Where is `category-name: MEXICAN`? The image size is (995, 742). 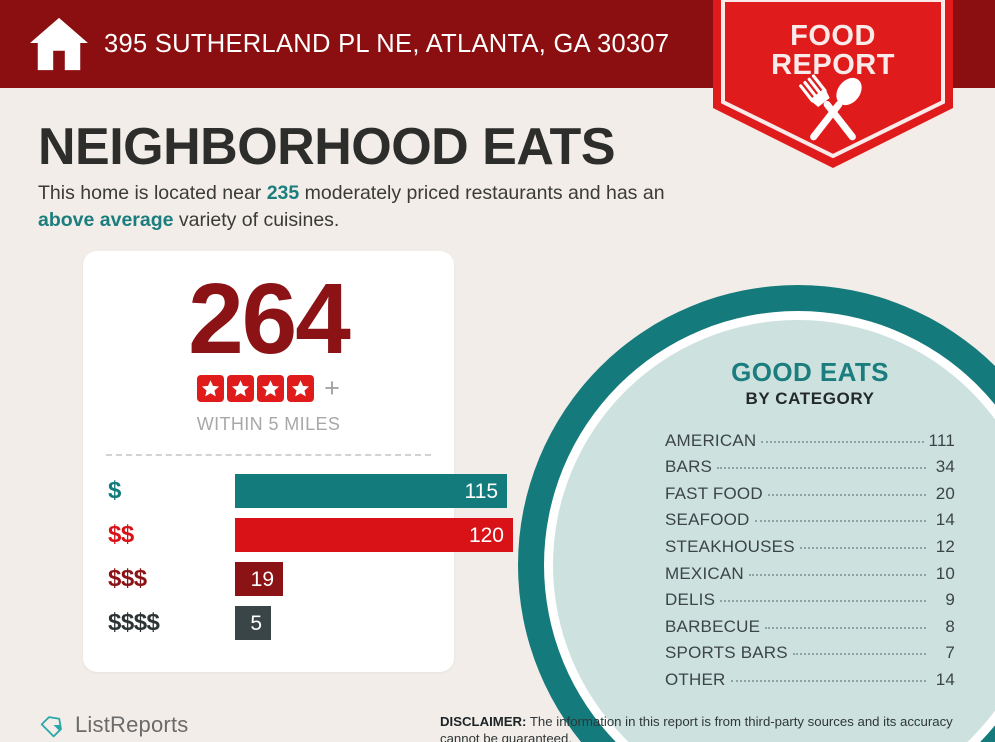
category-name: MEXICAN is located at coordinates (704, 573).